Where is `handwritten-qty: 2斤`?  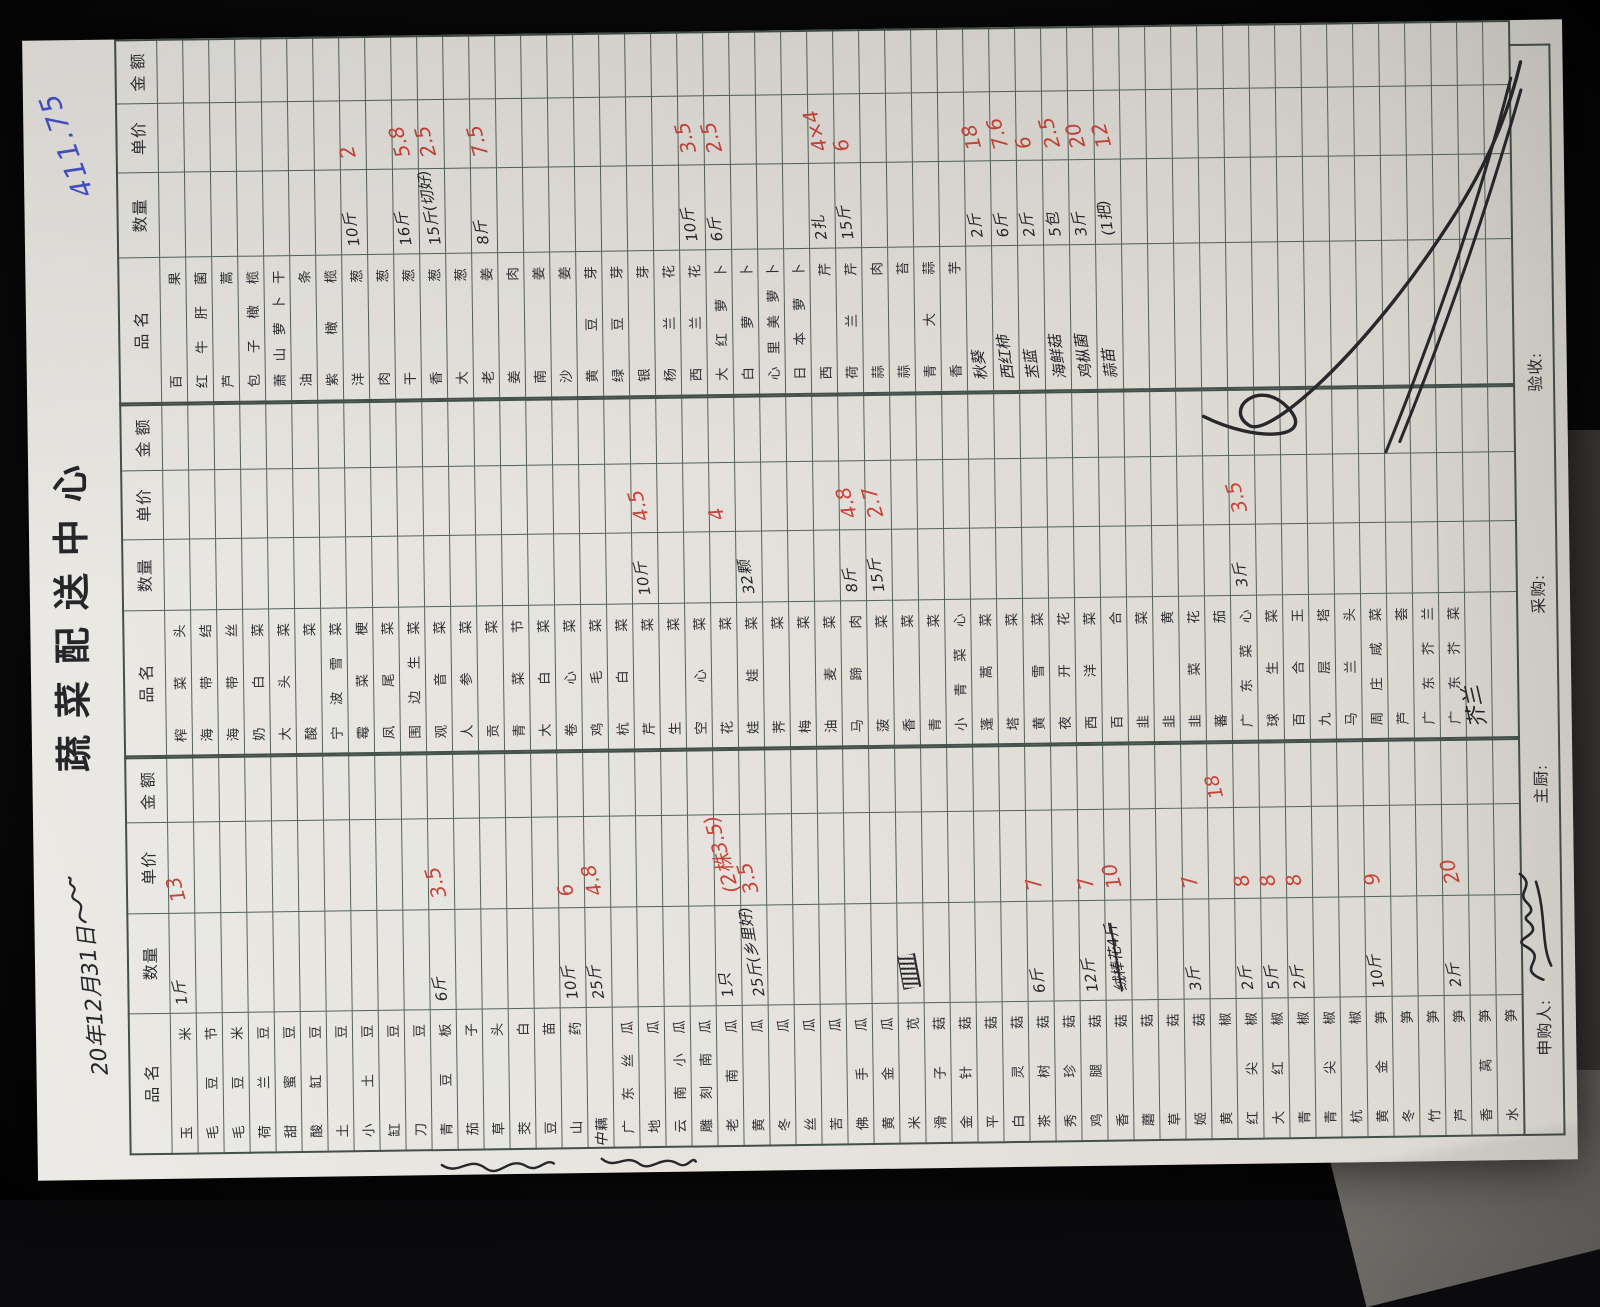
handwritten-qty: 2斤 is located at coordinates (1027, 225).